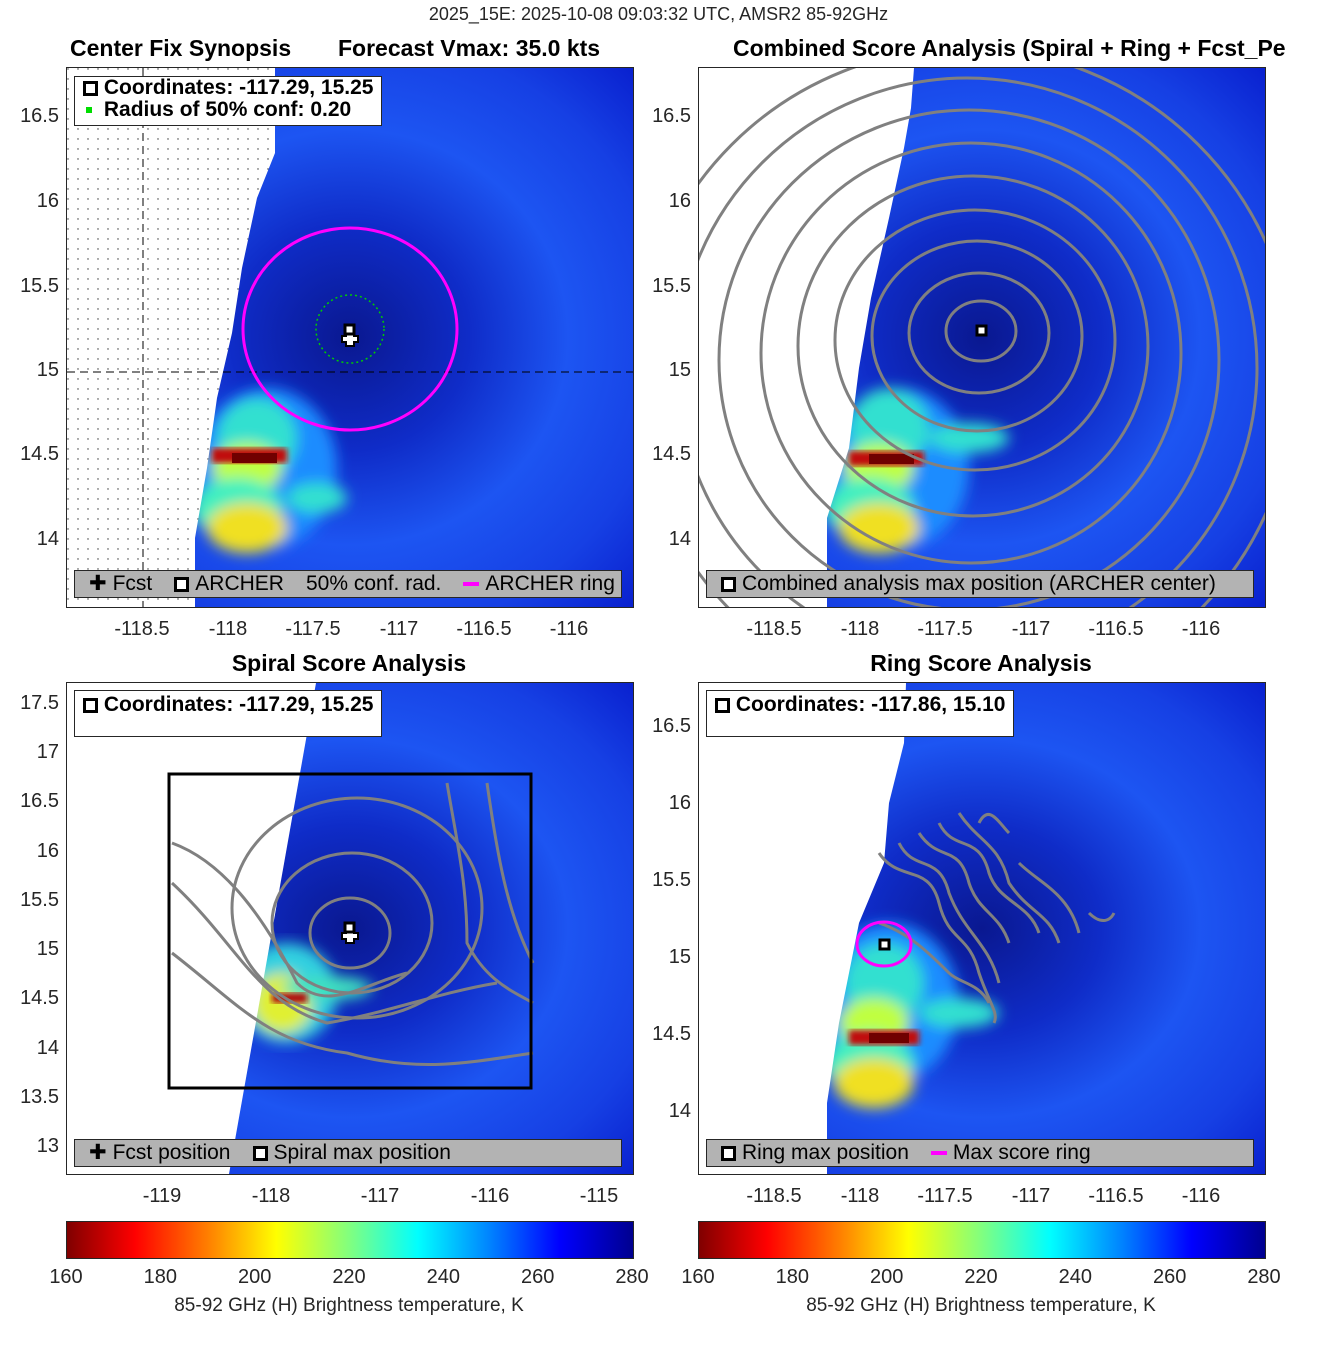  I want to click on ring-marker-icon, so click(722, 705).